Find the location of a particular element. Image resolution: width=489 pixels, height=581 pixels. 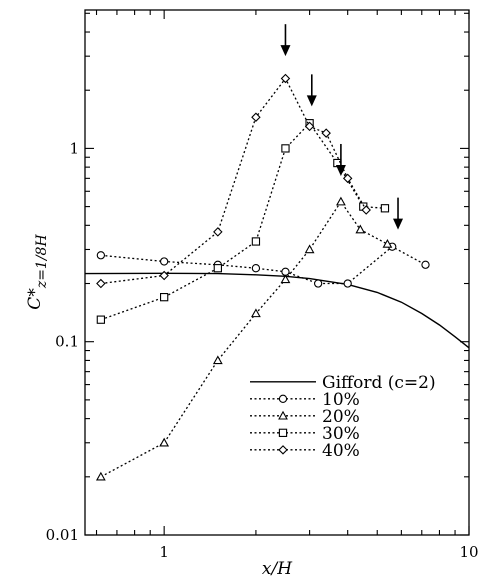

y-axis-label-sub: z=1/8H is located at coordinates (42, 262).